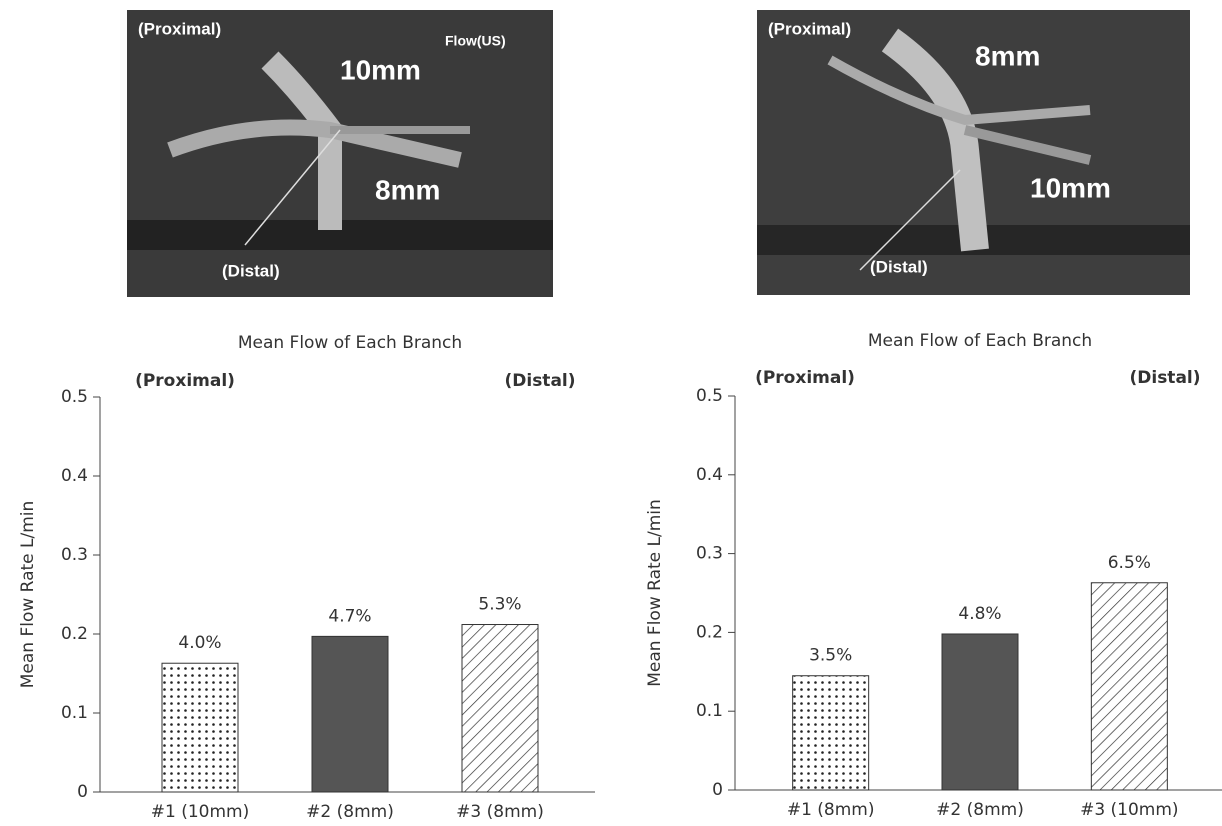 The width and height of the screenshot is (1222, 826). Describe the element at coordinates (499, 605) in the screenshot. I see `bar-label: 5.3%` at that location.